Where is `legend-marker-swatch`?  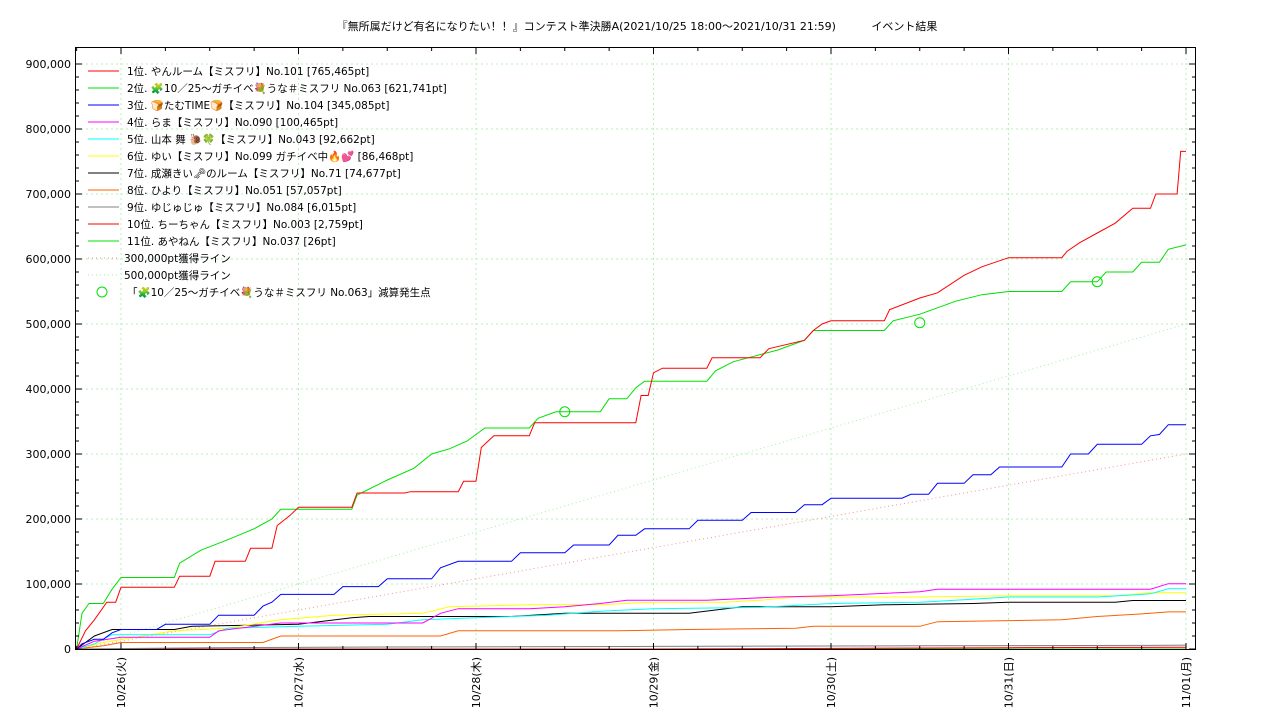 legend-marker-swatch is located at coordinates (102, 292).